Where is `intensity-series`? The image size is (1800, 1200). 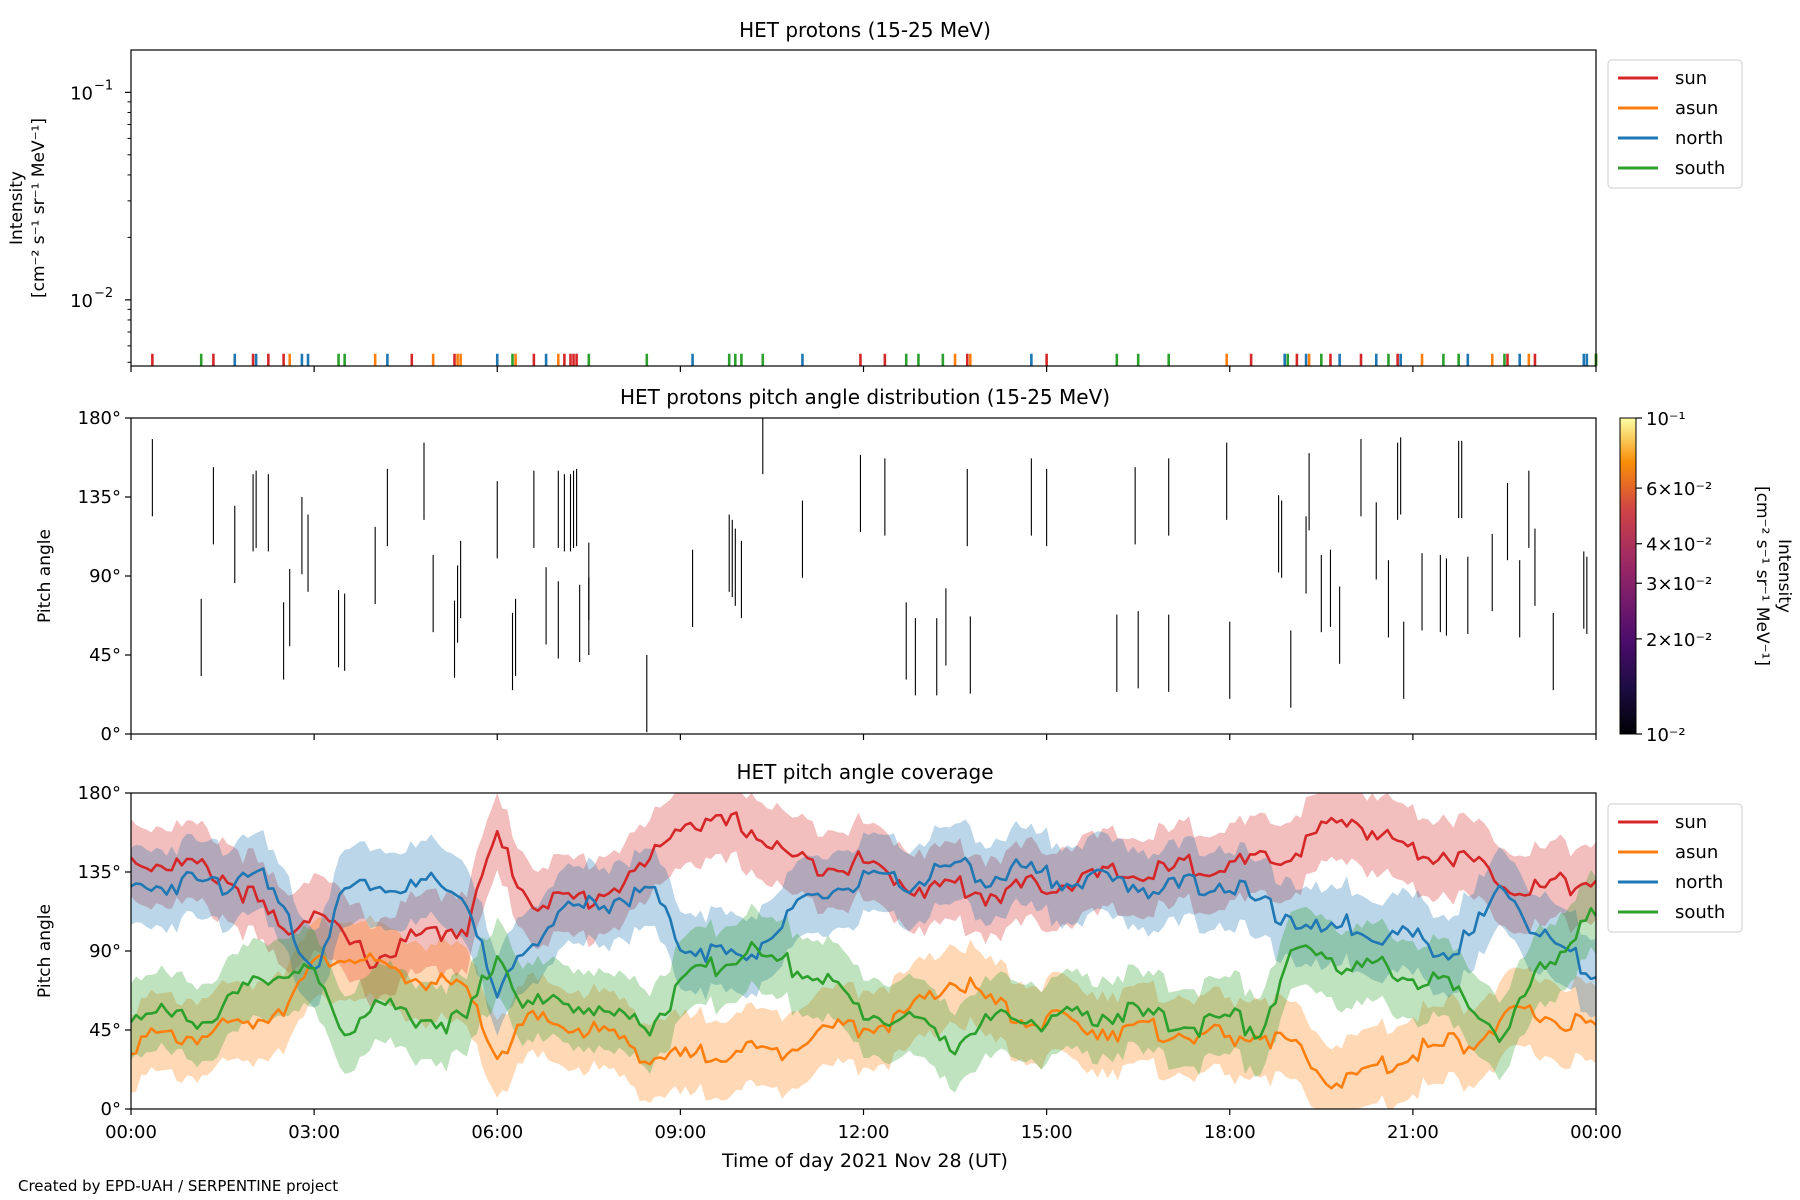
intensity-series is located at coordinates (874, 359).